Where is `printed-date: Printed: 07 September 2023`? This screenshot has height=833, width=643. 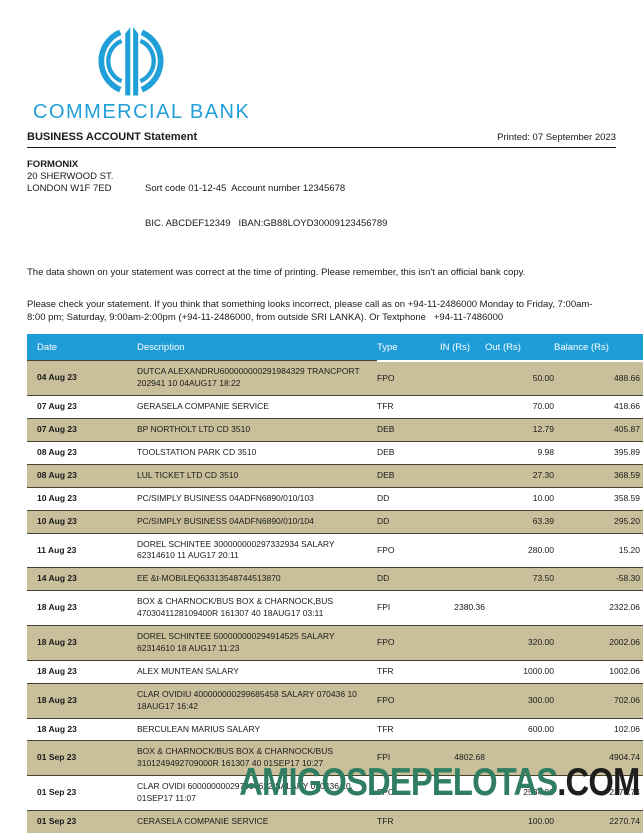 printed-date: Printed: 07 September 2023 is located at coordinates (556, 137).